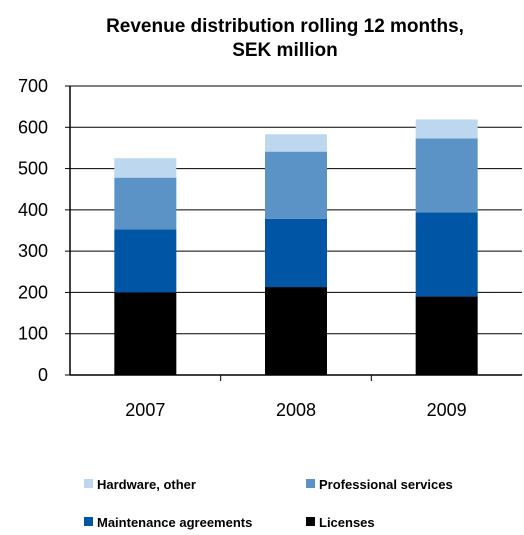 Image resolution: width=524 pixels, height=535 pixels. Describe the element at coordinates (33, 169) in the screenshot. I see `y-tick-label: 500` at that location.